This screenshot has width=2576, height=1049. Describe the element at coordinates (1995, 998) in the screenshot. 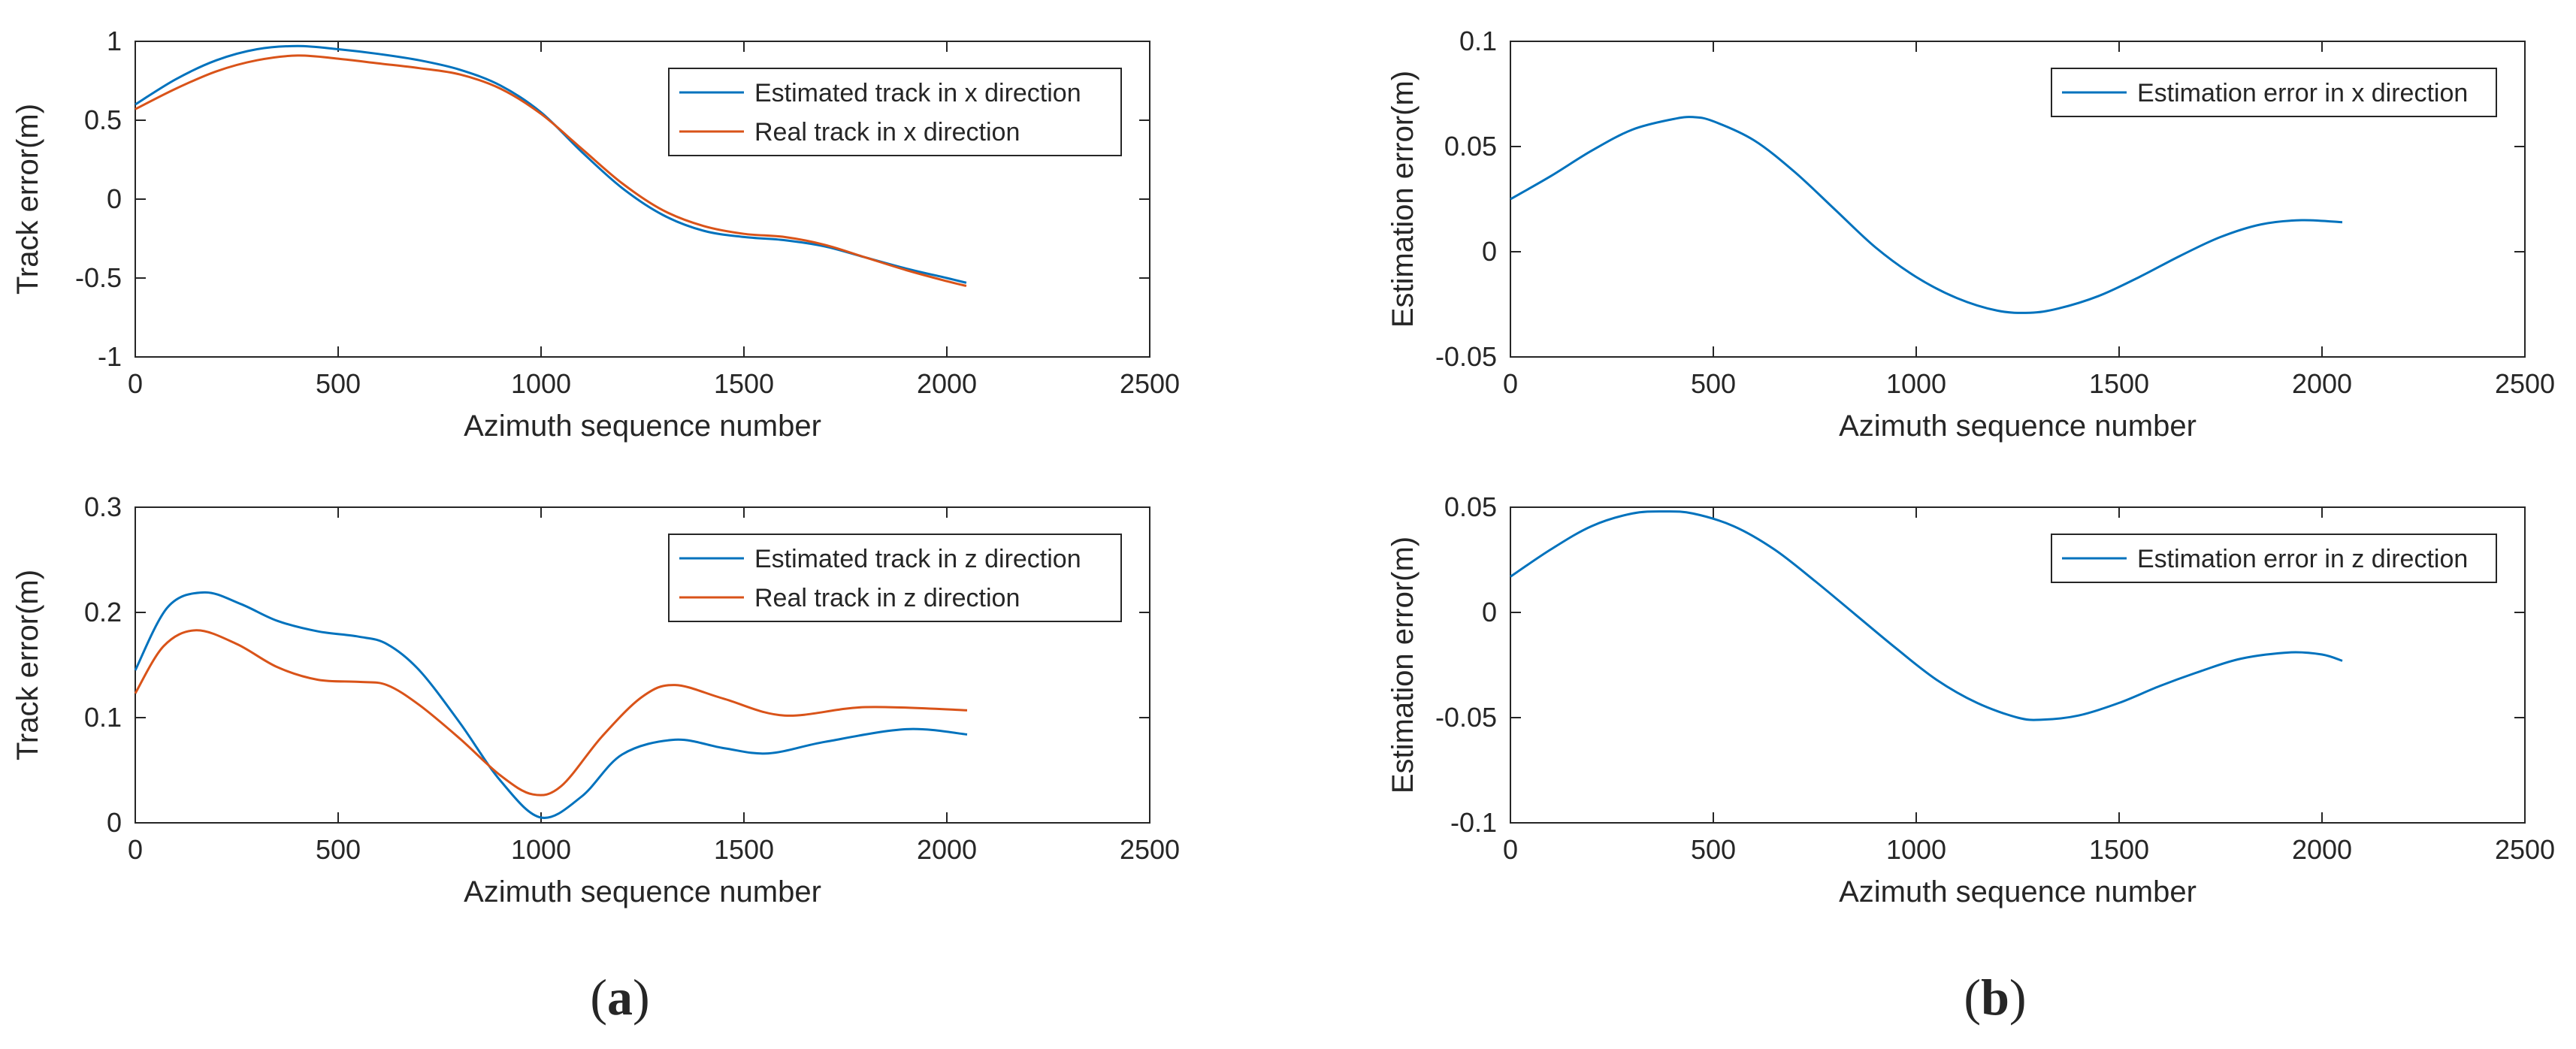

I see `panel-caption-b: (b)` at that location.